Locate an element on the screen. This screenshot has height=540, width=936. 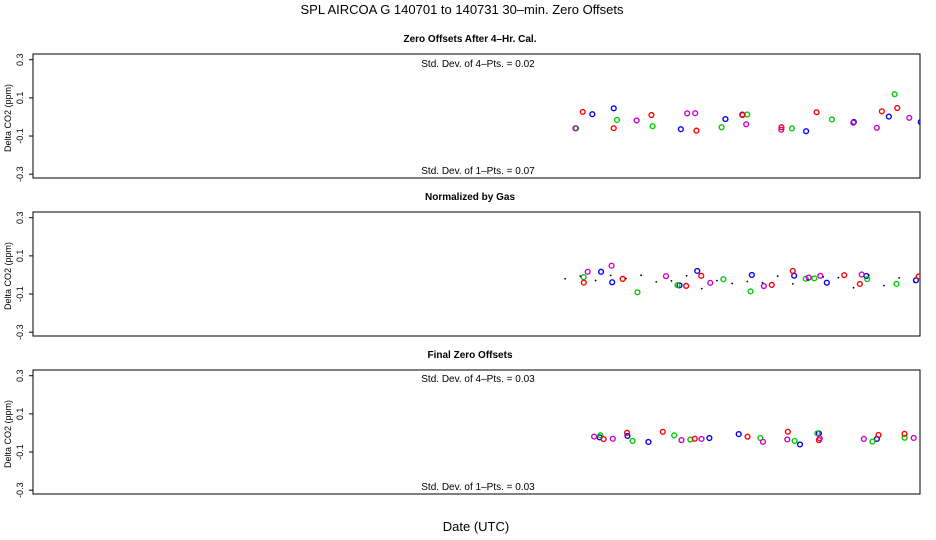
panel-1-ylabel: Delta CO2 (ppm) is located at coordinates (8, 118).